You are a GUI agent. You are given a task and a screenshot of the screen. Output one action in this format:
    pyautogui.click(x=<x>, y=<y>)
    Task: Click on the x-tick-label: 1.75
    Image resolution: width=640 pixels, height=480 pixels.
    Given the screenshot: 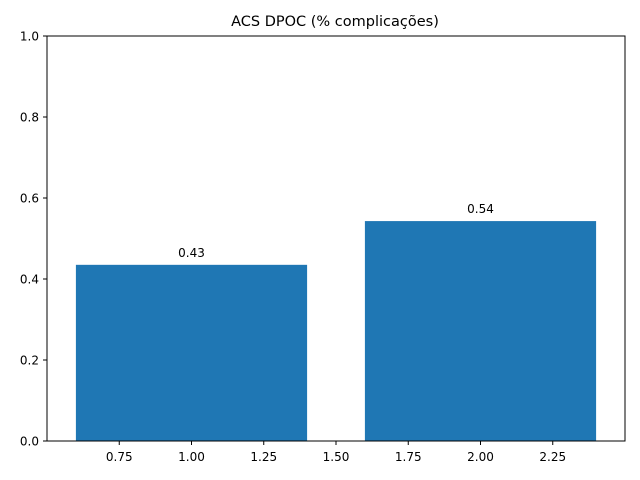 What is the action you would take?
    pyautogui.click(x=408, y=457)
    